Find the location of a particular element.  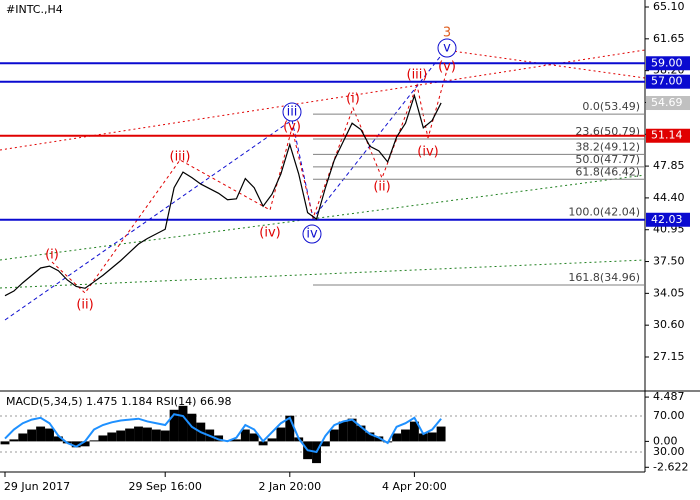

y-tick-label: 44.40 is located at coordinates (669, 197).